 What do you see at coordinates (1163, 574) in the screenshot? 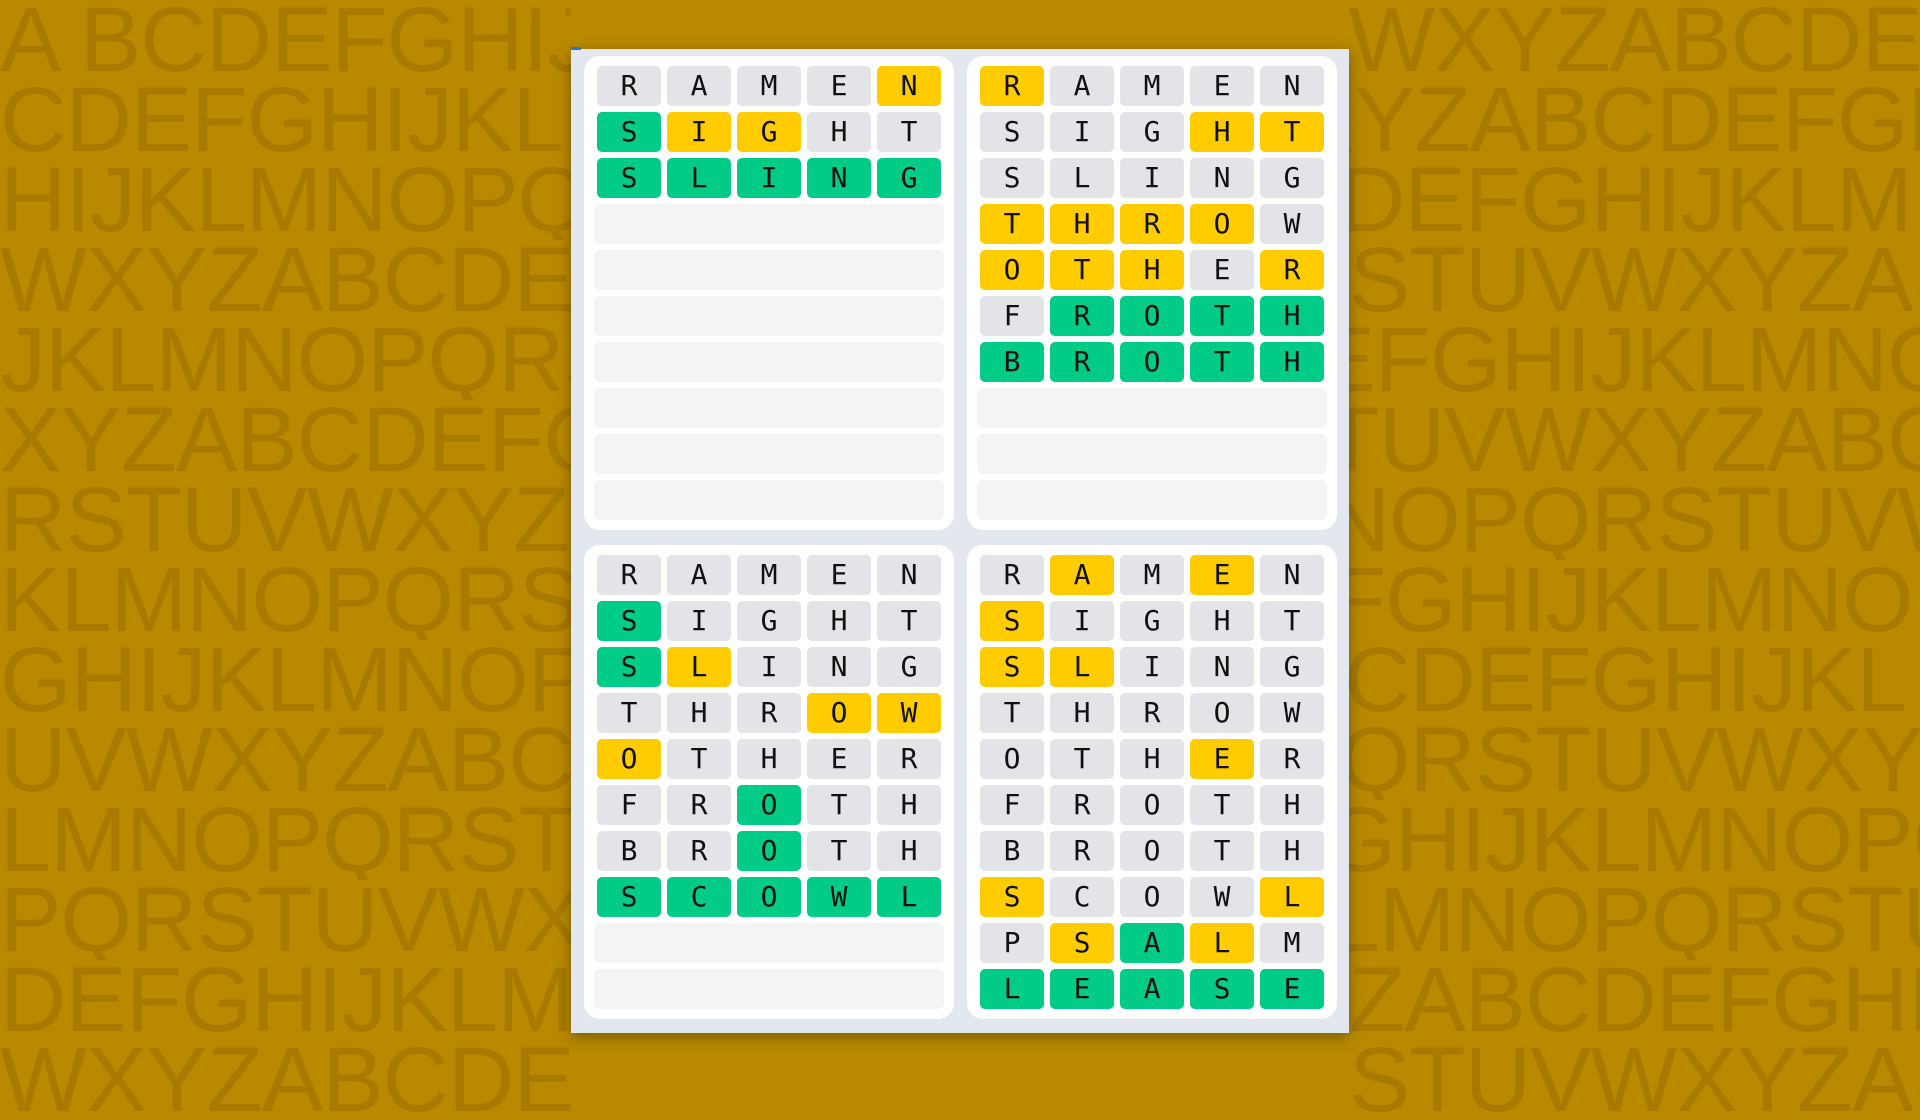
I see `guess-word: RAMEN` at bounding box center [1163, 574].